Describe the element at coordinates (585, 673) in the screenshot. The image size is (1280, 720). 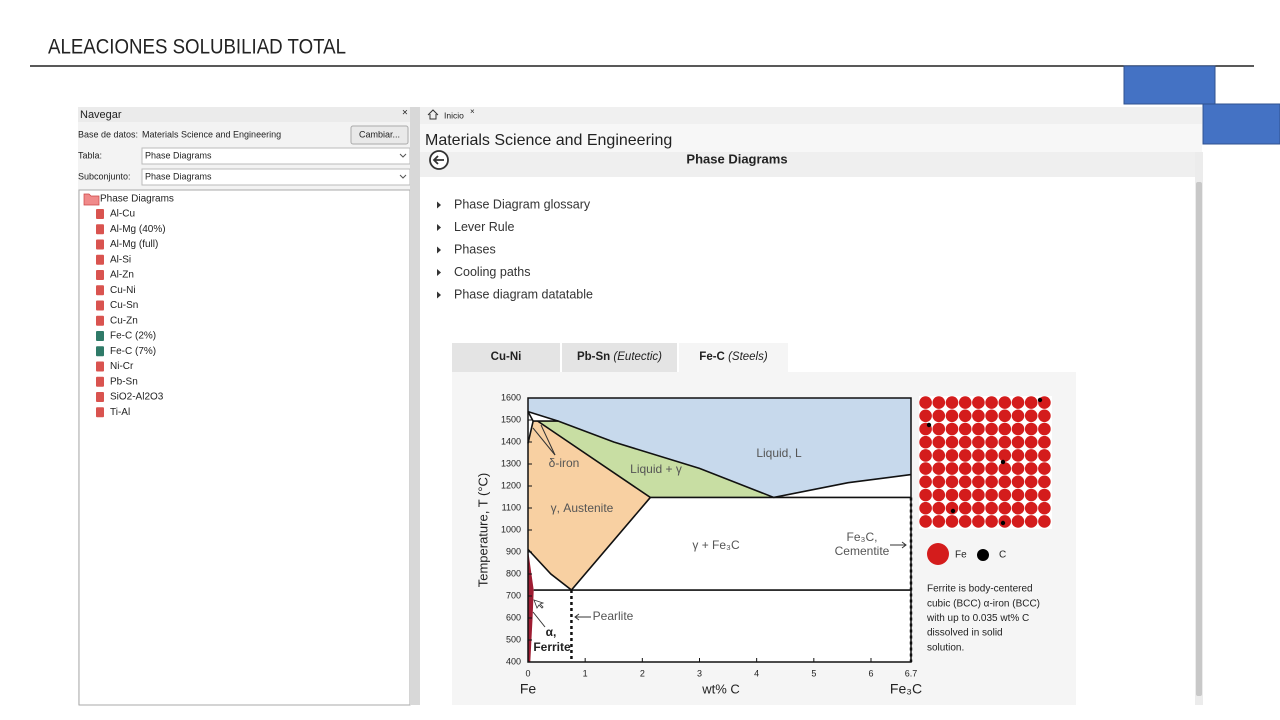
I see `x-tick-label: 1` at that location.